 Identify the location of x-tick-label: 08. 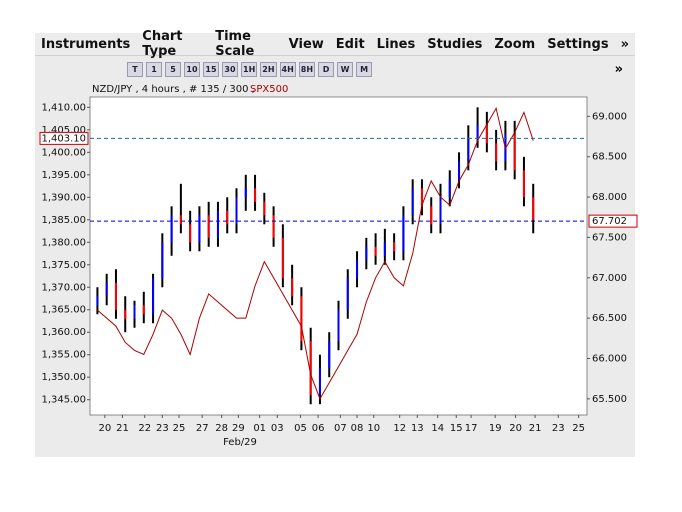
(357, 428).